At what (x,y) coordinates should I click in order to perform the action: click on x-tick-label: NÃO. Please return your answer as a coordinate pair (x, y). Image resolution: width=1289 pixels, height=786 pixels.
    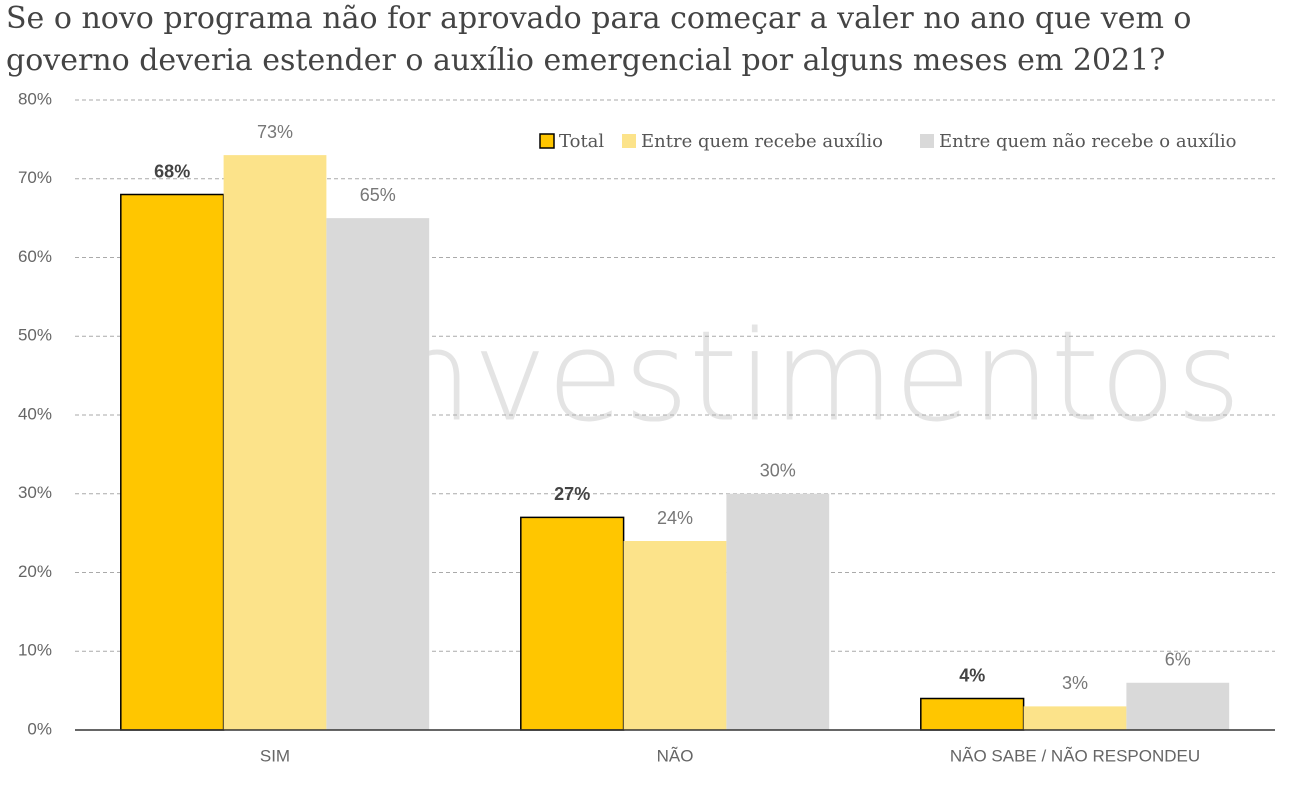
    Looking at the image, I should click on (675, 755).